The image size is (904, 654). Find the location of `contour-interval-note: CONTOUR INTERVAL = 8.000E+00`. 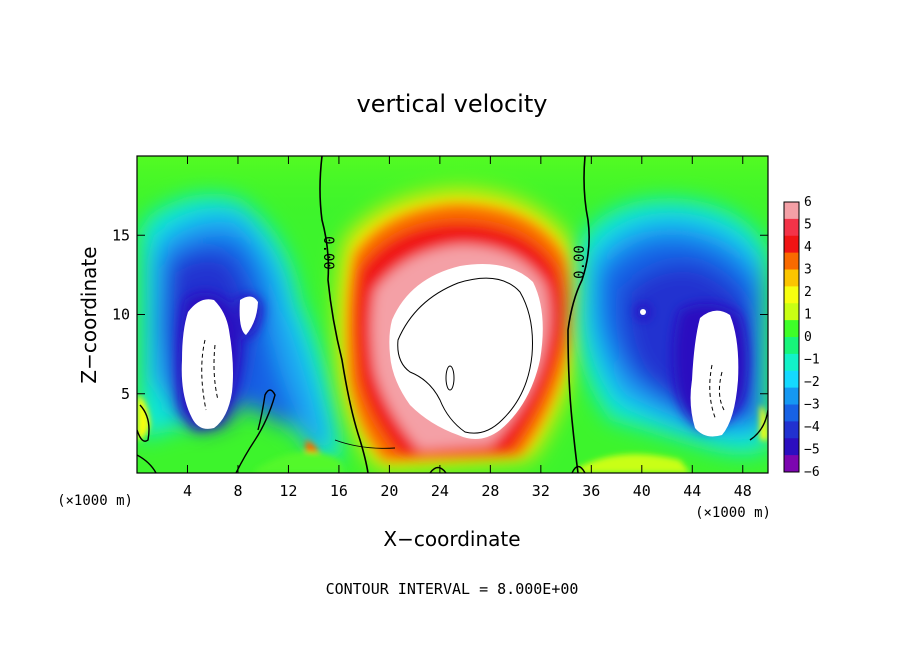

contour-interval-note: CONTOUR INTERVAL = 8.000E+00 is located at coordinates (452, 589).